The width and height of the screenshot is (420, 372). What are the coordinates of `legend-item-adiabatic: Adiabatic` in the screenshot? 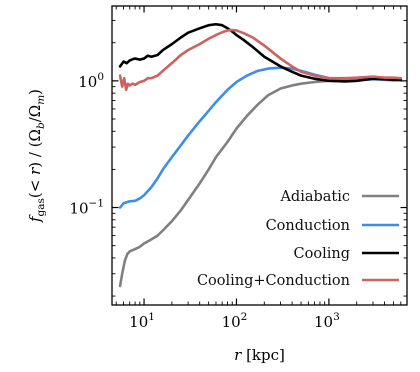 It's located at (339, 197).